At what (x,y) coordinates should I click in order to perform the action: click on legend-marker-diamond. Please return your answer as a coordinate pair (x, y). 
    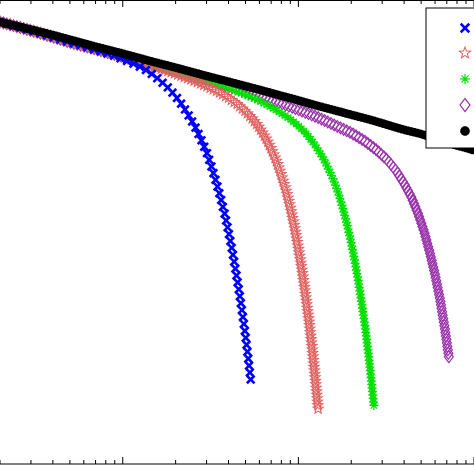
    Looking at the image, I should click on (465, 105).